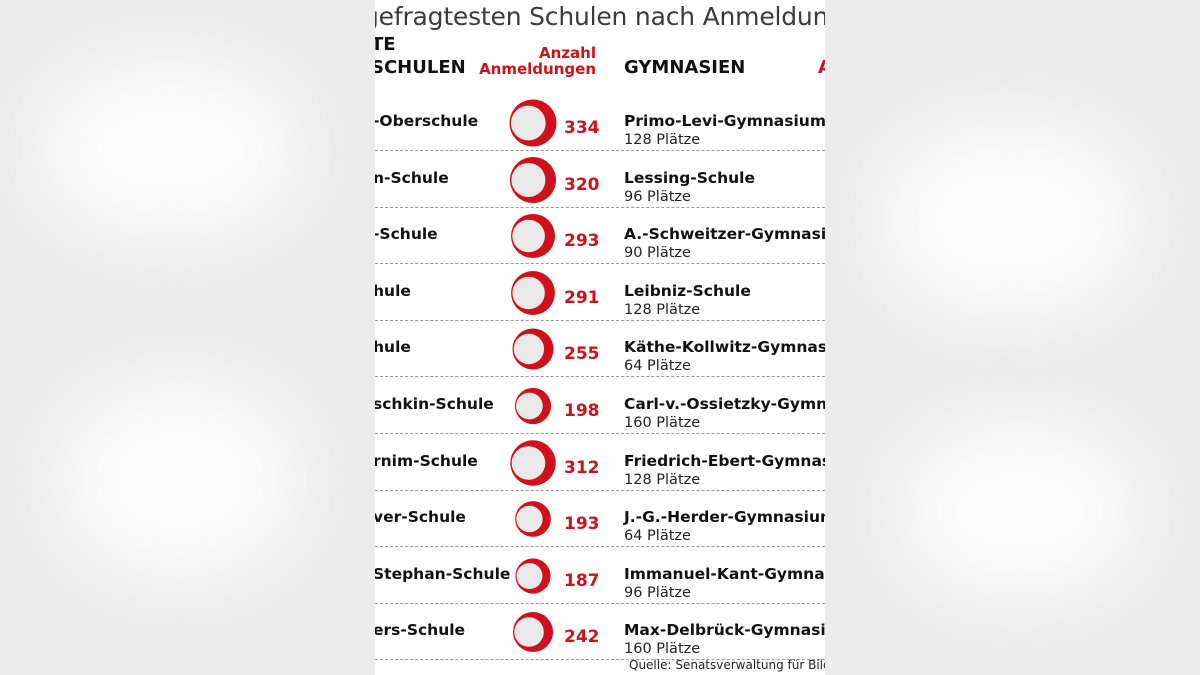 The height and width of the screenshot is (675, 1200). I want to click on registration-count: 193, so click(582, 524).